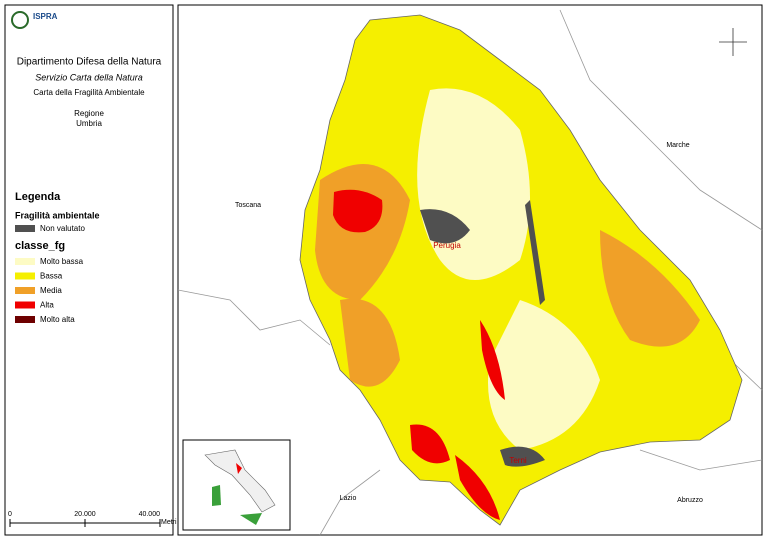 Image resolution: width=768 pixels, height=547 pixels. I want to click on legend-label: Non valutato, so click(62, 228).